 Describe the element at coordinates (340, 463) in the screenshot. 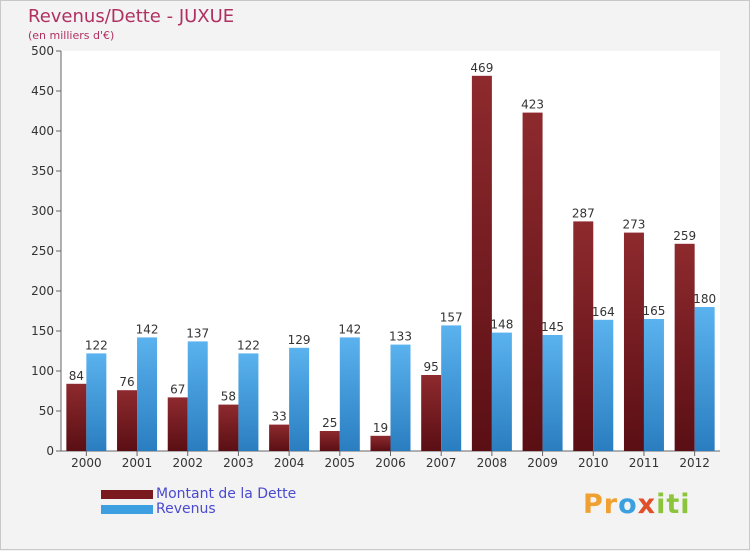

I see `x-tick-label: 2005` at that location.